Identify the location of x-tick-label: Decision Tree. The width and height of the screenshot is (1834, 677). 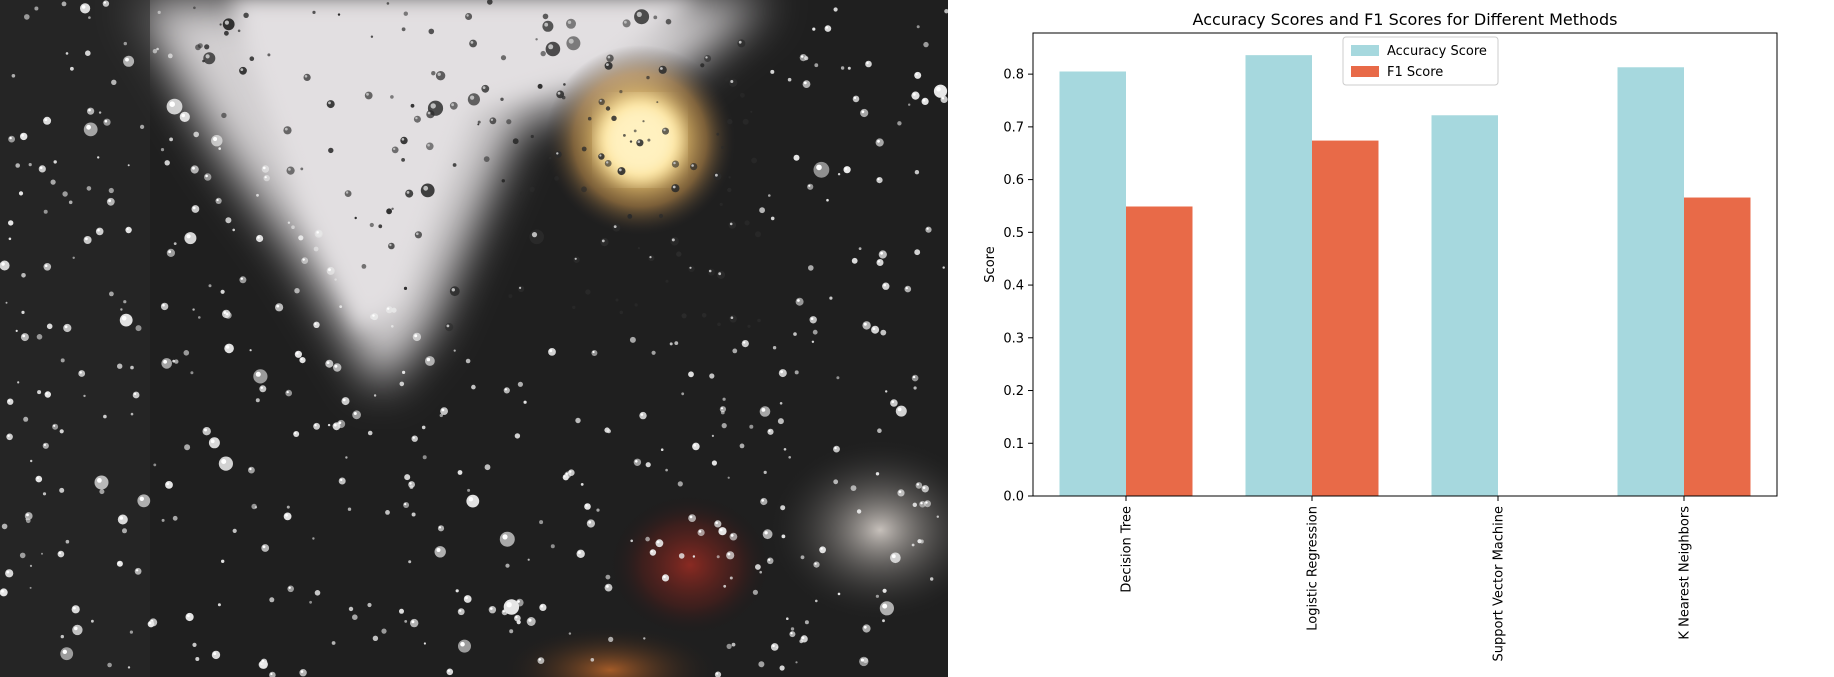
(1127, 549).